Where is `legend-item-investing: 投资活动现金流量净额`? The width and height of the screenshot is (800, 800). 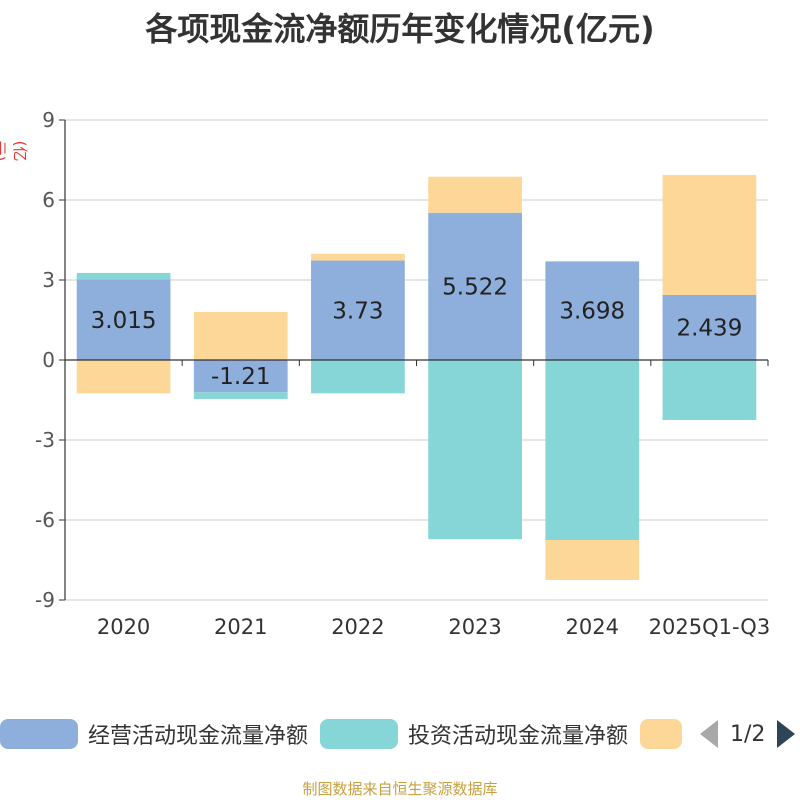 legend-item-investing: 投资活动现金流量净额 is located at coordinates (474, 734).